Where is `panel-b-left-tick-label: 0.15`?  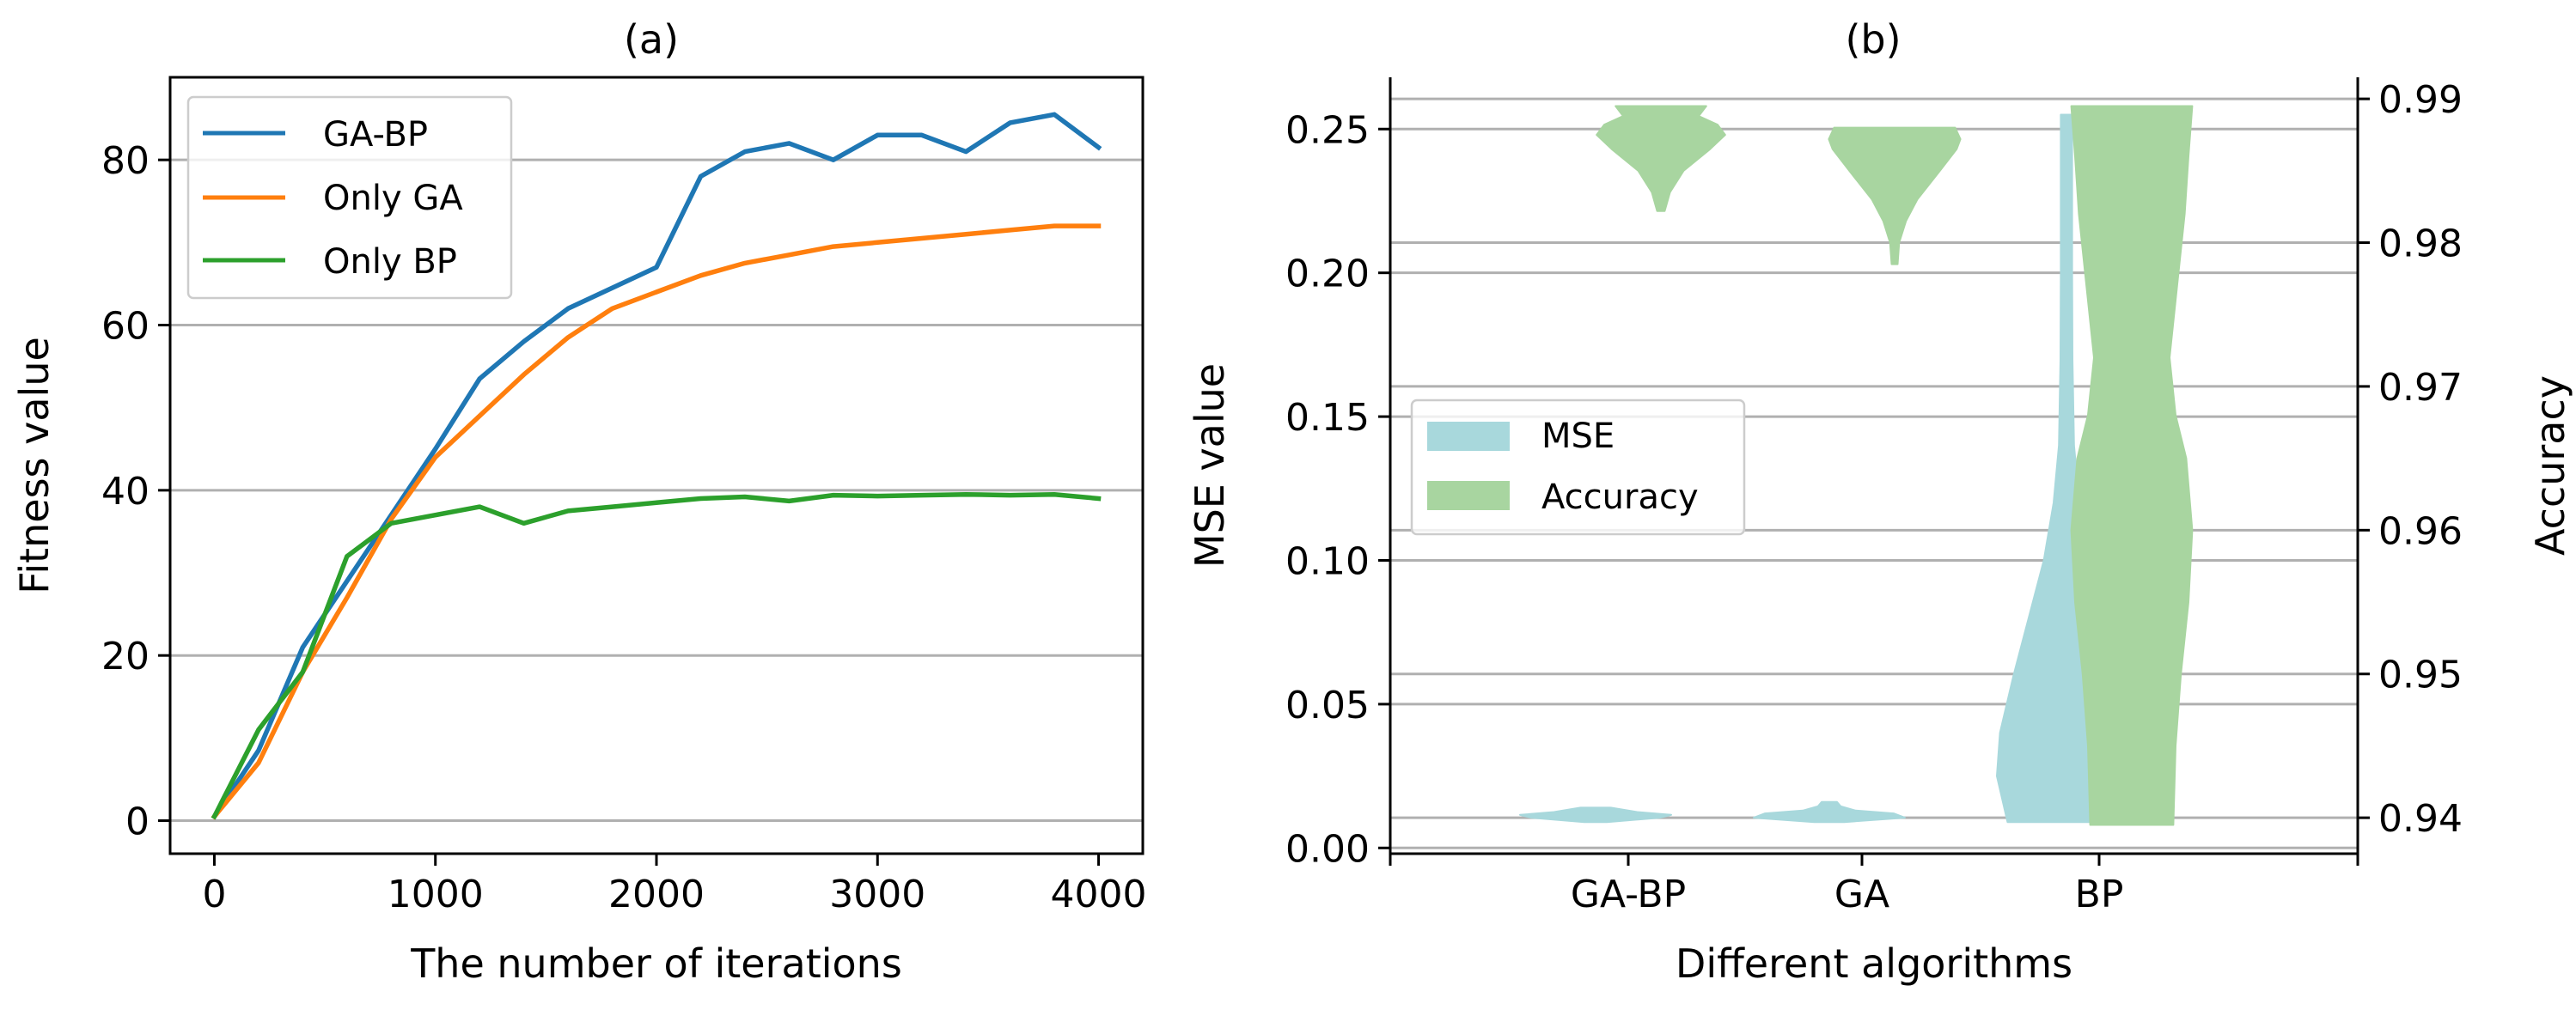 panel-b-left-tick-label: 0.15 is located at coordinates (1327, 418).